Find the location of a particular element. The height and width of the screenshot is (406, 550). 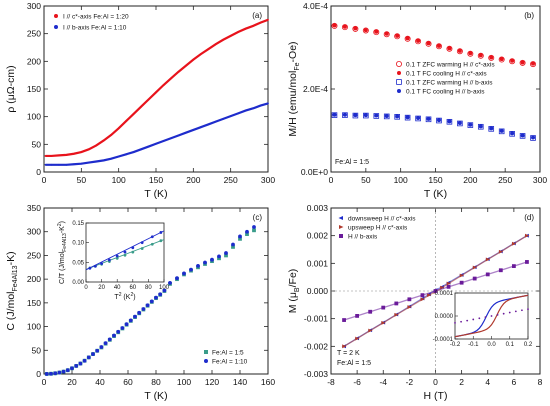

annotation-text: Fe:Al = 1:5 is located at coordinates (354, 363).